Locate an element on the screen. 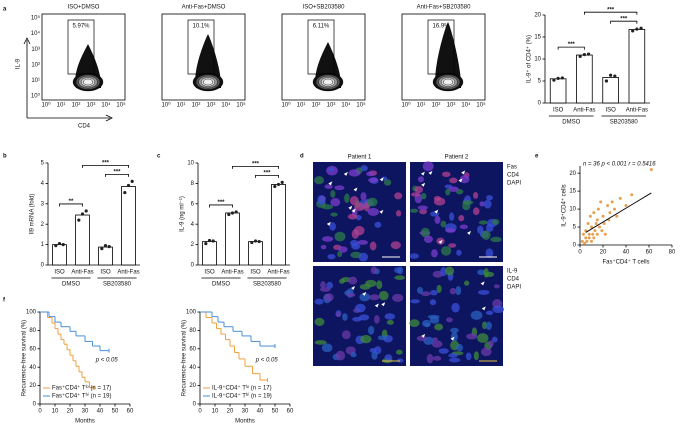 The image size is (683, 435). flow-title: Anti-Fas+DMSO is located at coordinates (204, 8).